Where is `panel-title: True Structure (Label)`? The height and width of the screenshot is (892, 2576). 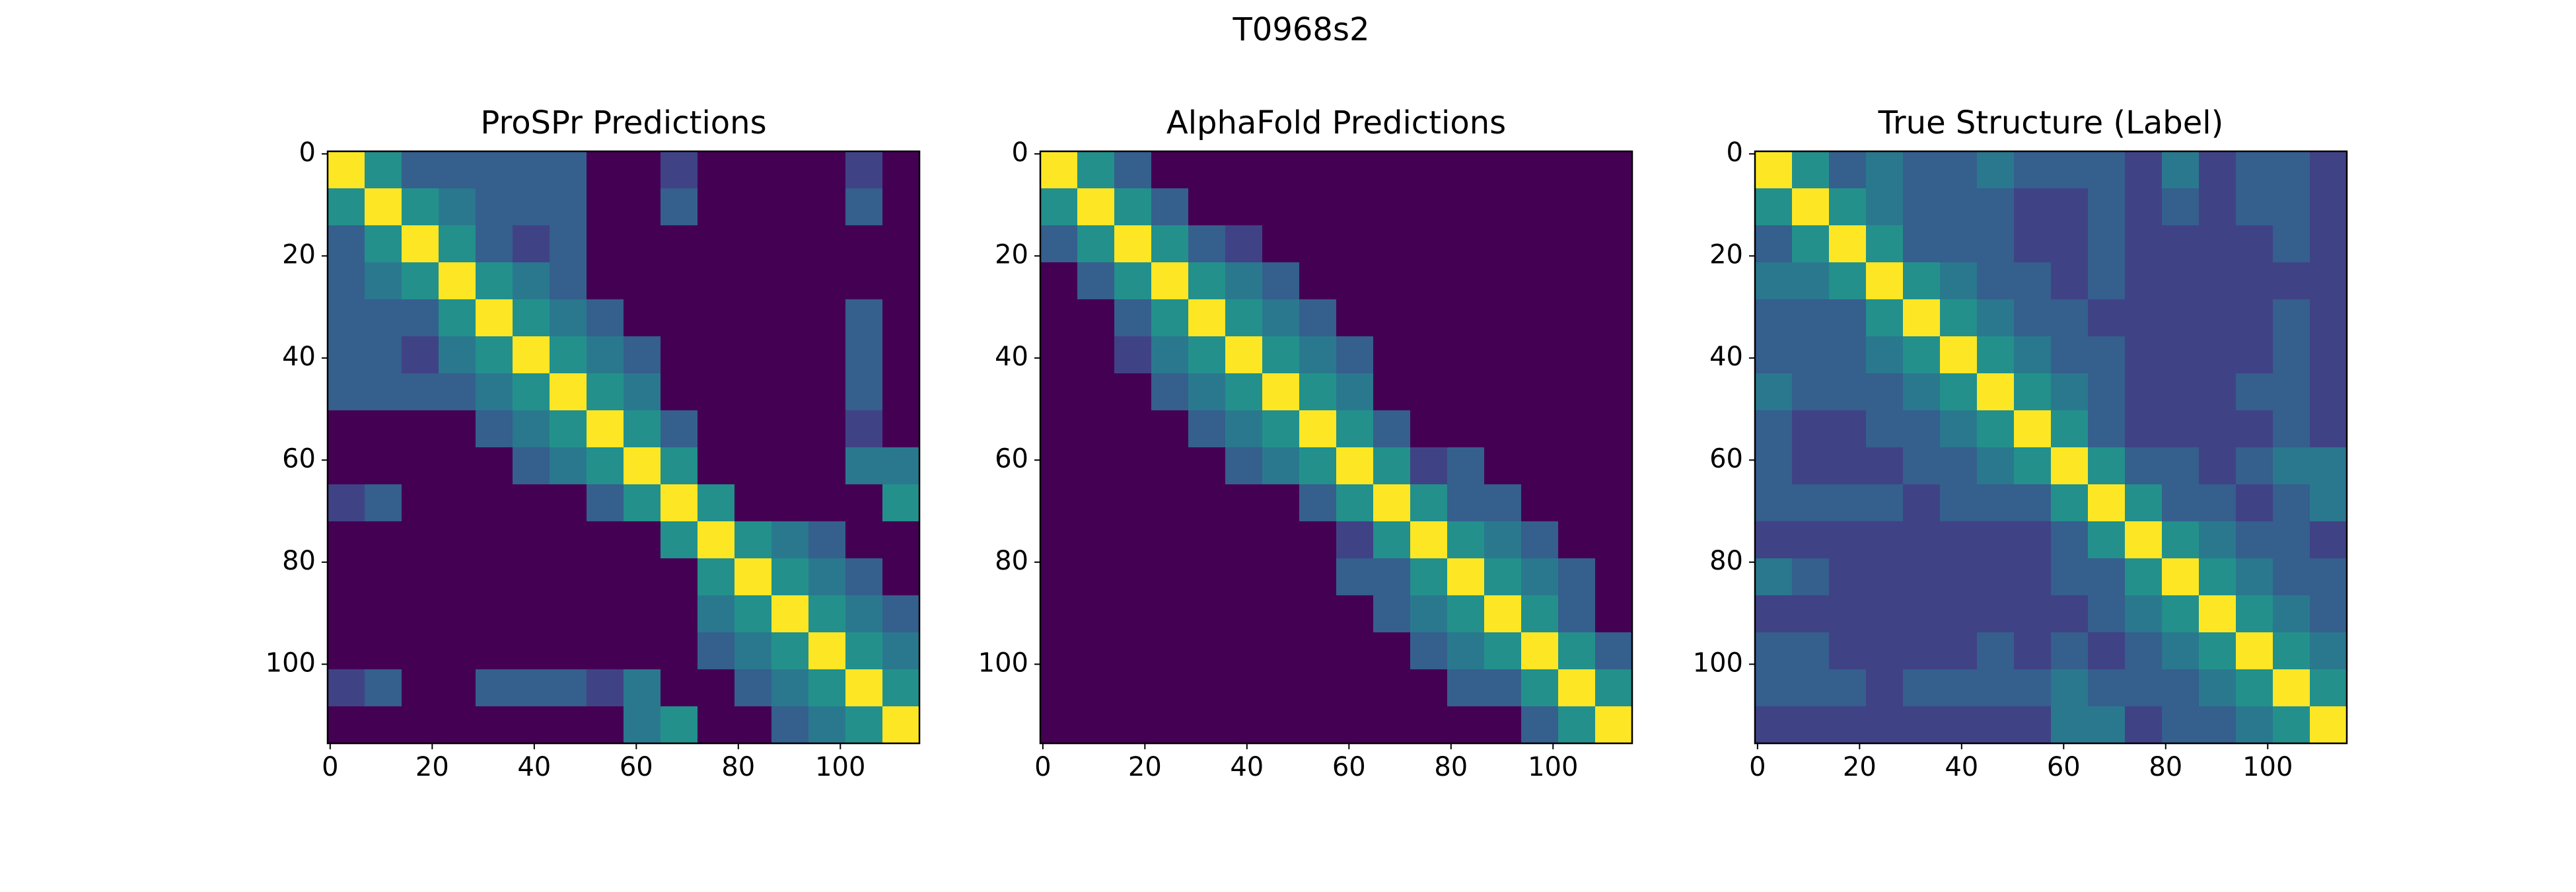
panel-title: True Structure (Label) is located at coordinates (2051, 122).